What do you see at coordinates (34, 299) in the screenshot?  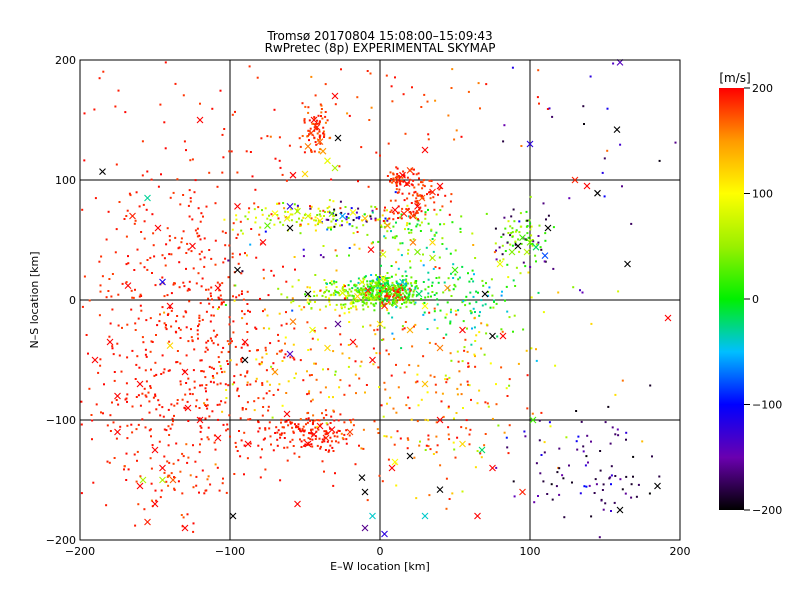 I see `y-axis-label: N–S location [km]` at bounding box center [34, 299].